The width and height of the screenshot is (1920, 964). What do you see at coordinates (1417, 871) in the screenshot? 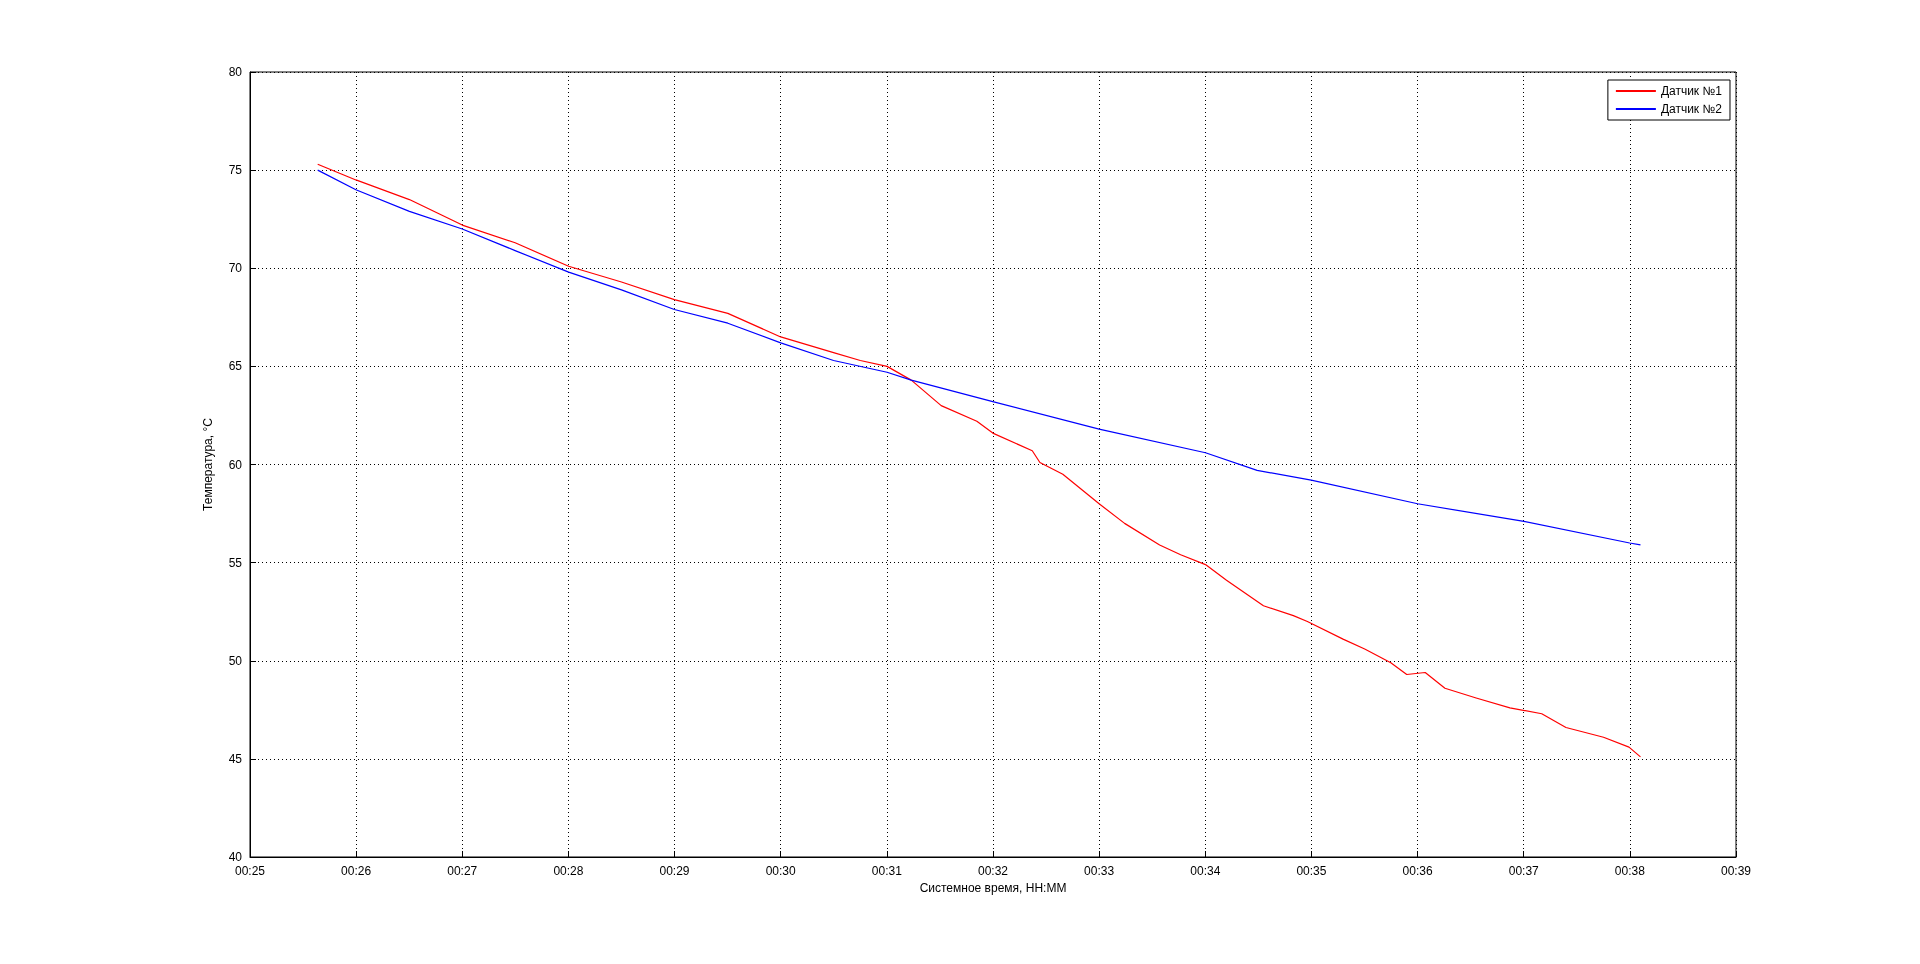
I see `x-tick-label: 00:36` at bounding box center [1417, 871].